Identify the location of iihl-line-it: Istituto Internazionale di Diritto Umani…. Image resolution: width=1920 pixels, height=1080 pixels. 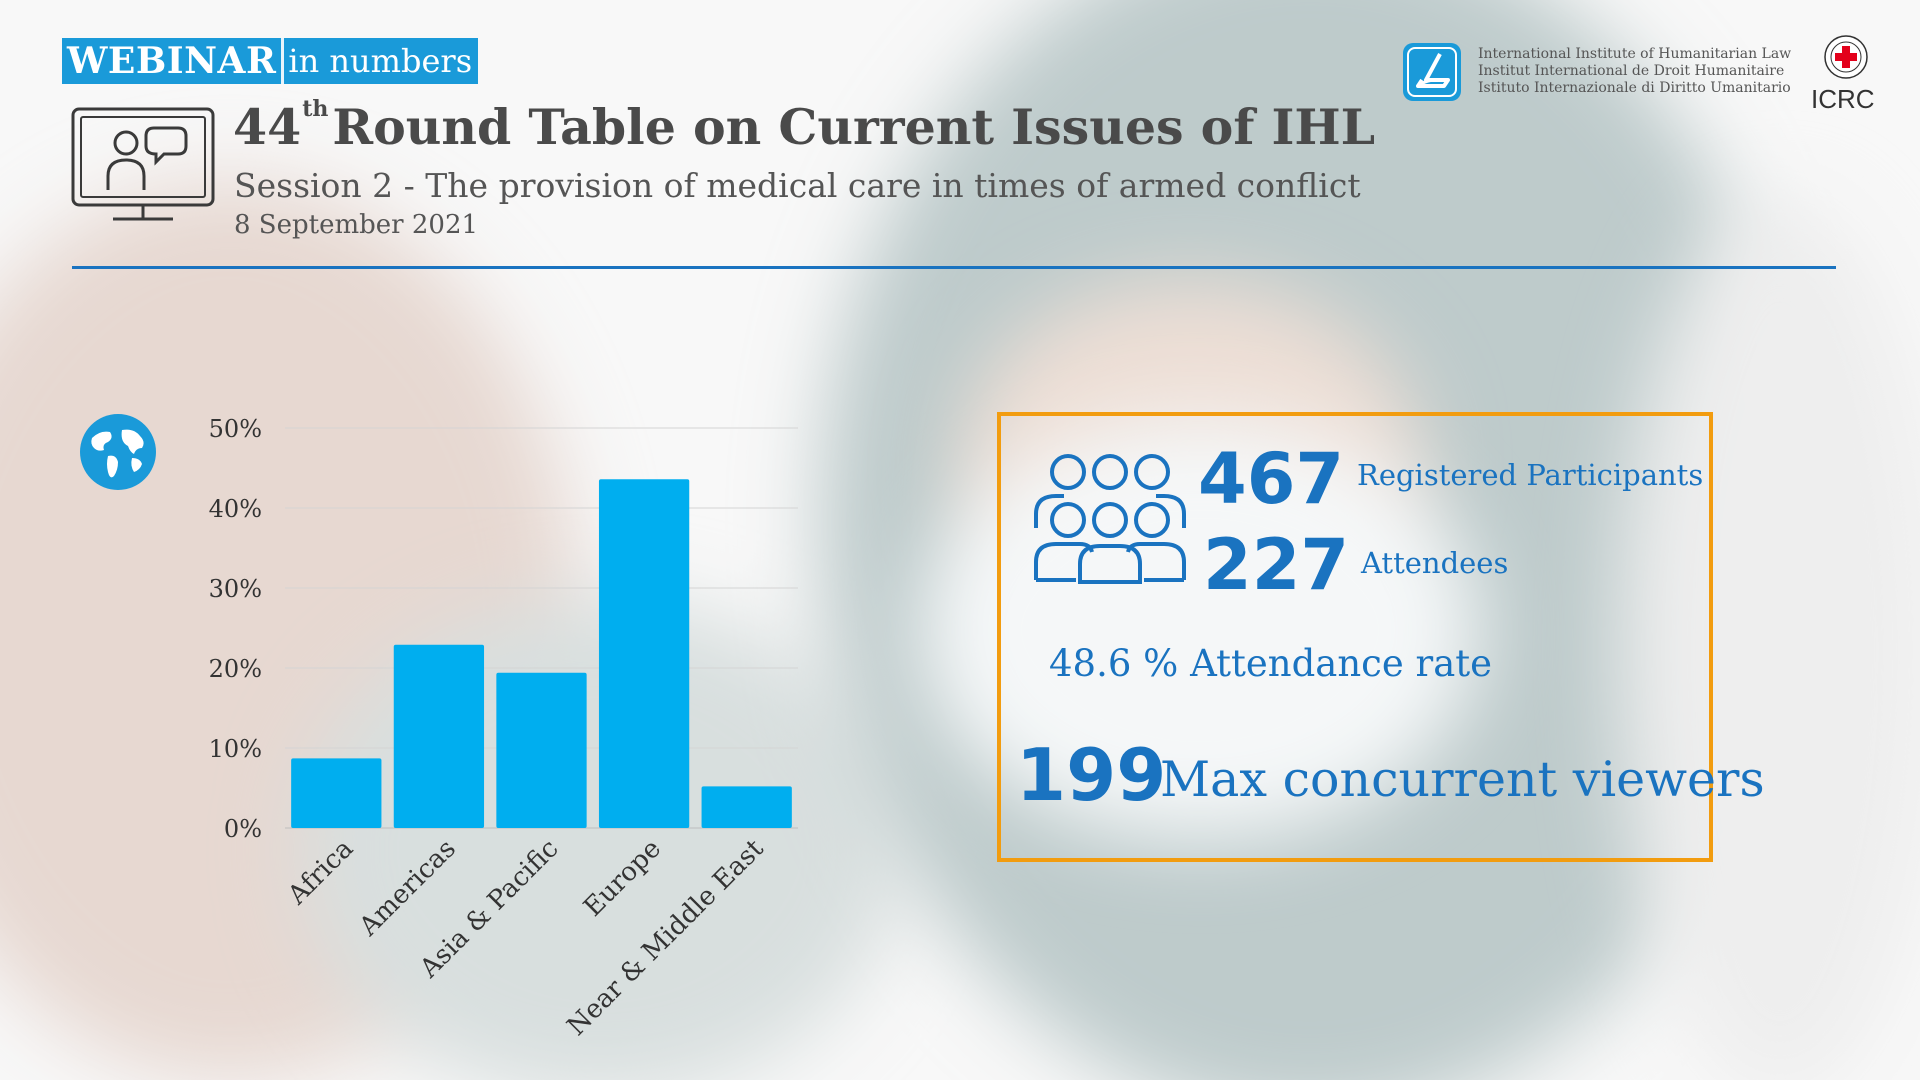
(1634, 88).